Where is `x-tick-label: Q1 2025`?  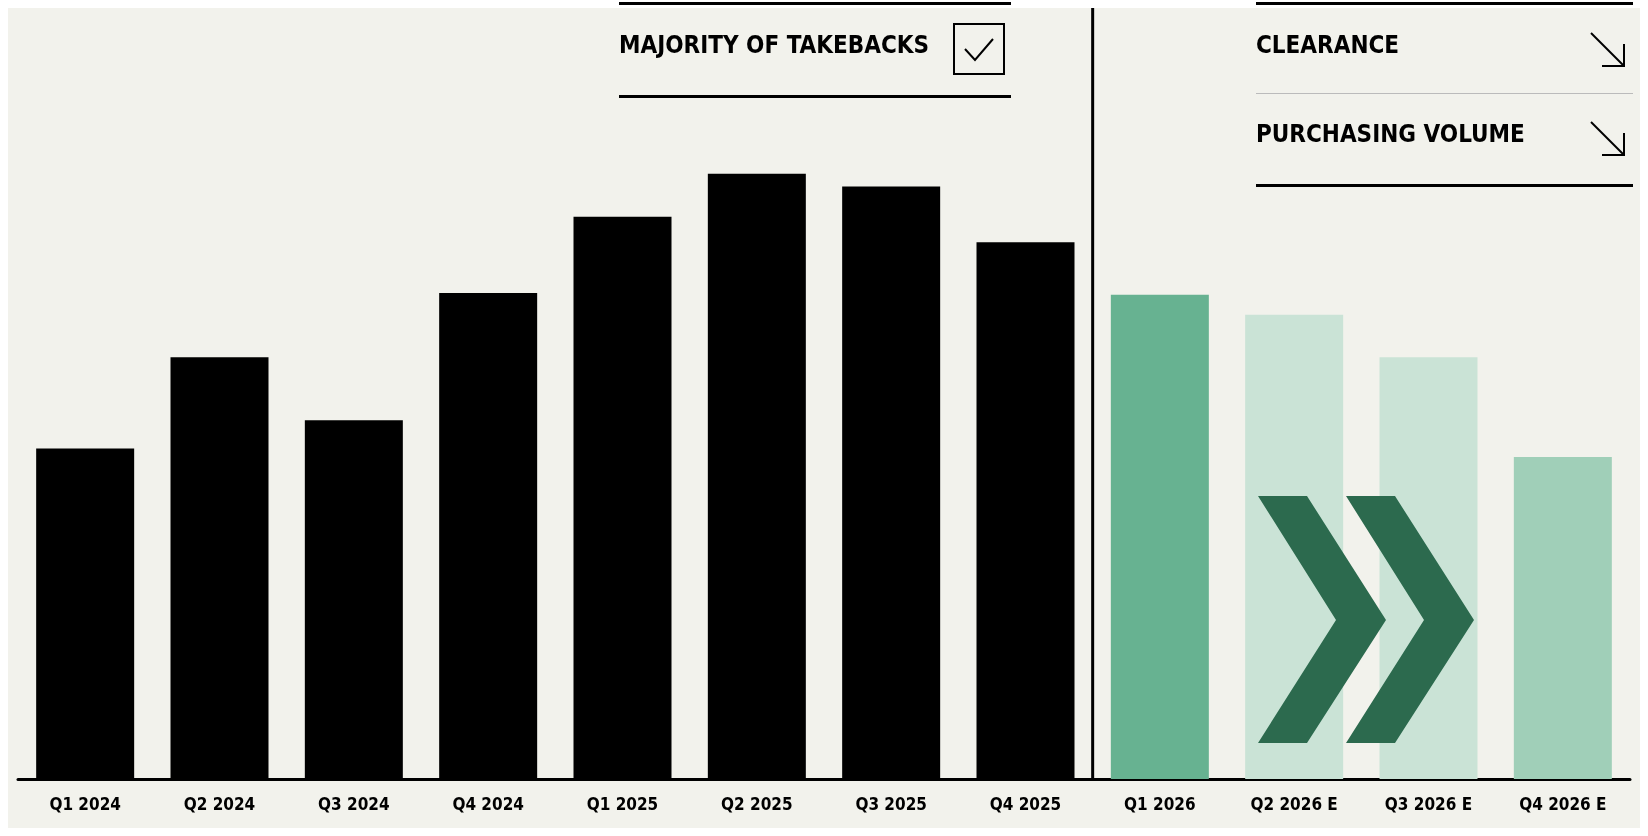
x-tick-label: Q1 2025 is located at coordinates (622, 803).